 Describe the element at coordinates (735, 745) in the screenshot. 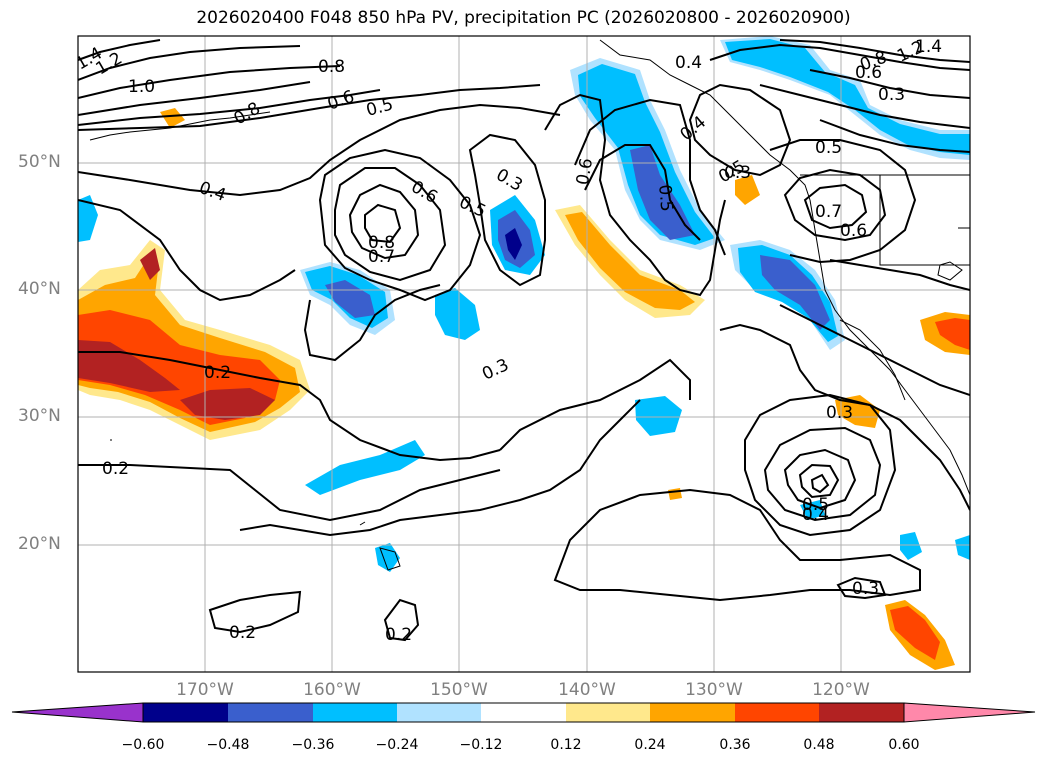

I see `colorbar-tick-label: 0.36` at that location.